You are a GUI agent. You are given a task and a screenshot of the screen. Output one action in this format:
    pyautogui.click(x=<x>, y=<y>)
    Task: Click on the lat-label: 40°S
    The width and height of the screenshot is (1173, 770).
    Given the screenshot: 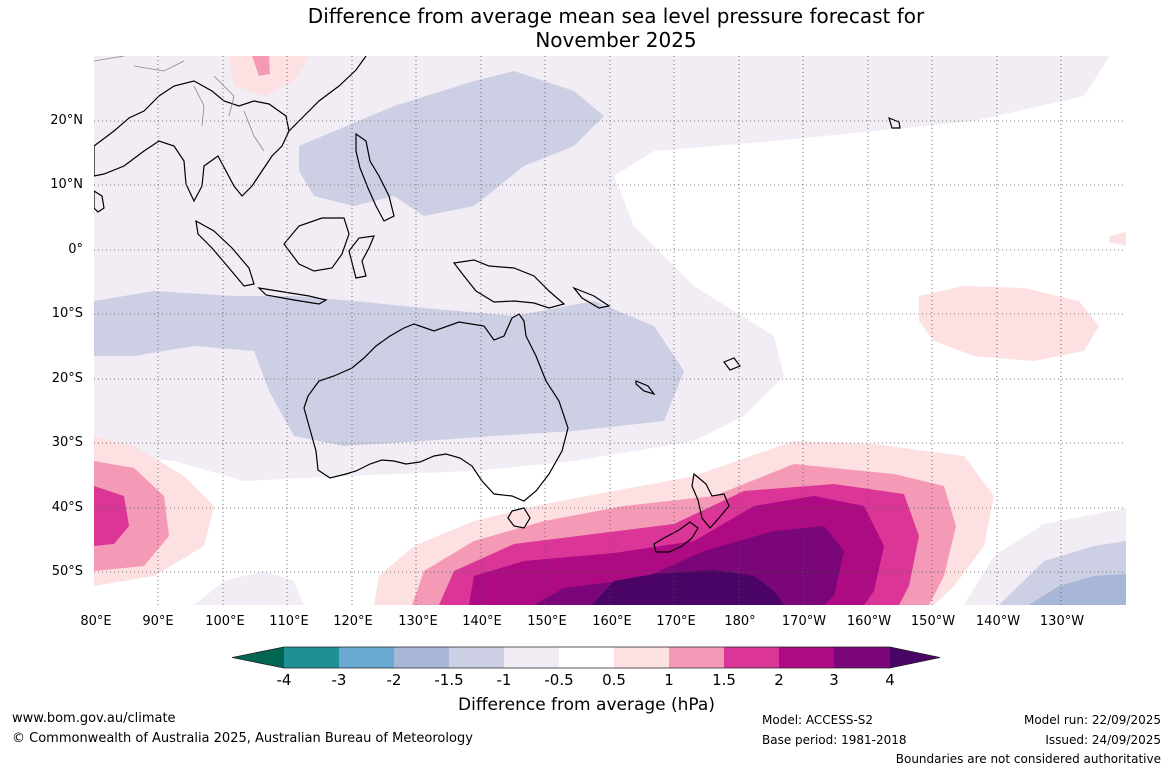 What is the action you would take?
    pyautogui.click(x=67, y=507)
    